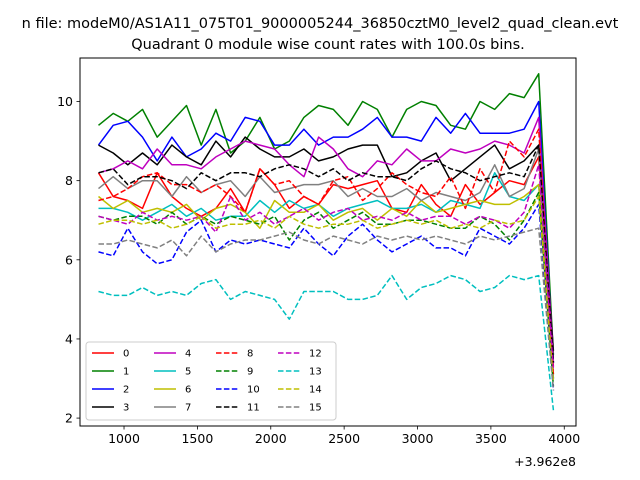  Describe the element at coordinates (250, 354) in the screenshot. I see `legend-label-8: 8` at that location.